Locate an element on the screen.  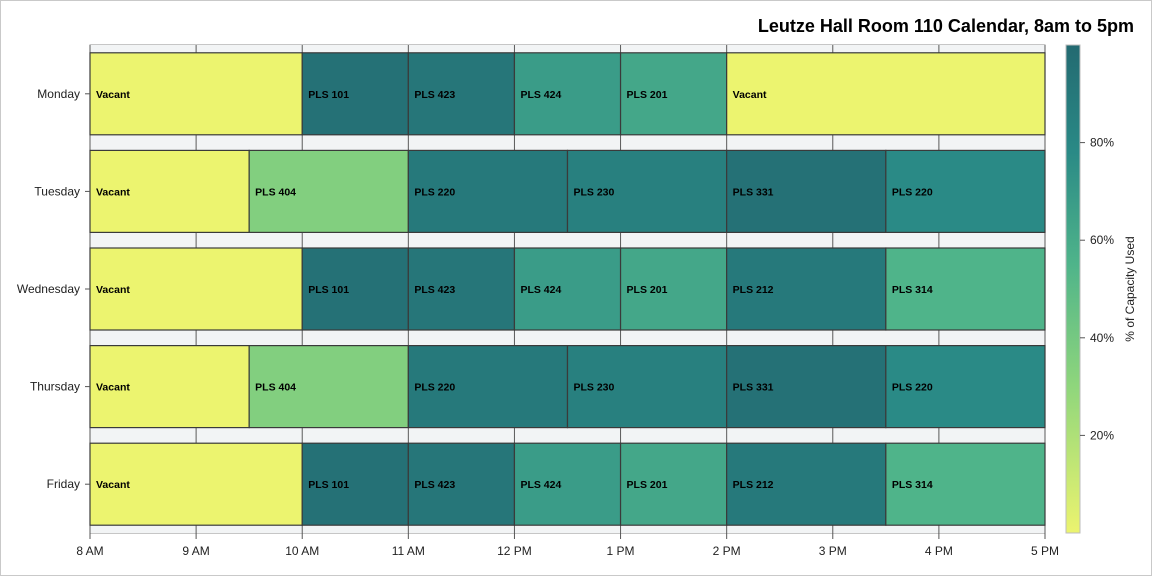
legend-gradient-bar is located at coordinates (1073, 289).